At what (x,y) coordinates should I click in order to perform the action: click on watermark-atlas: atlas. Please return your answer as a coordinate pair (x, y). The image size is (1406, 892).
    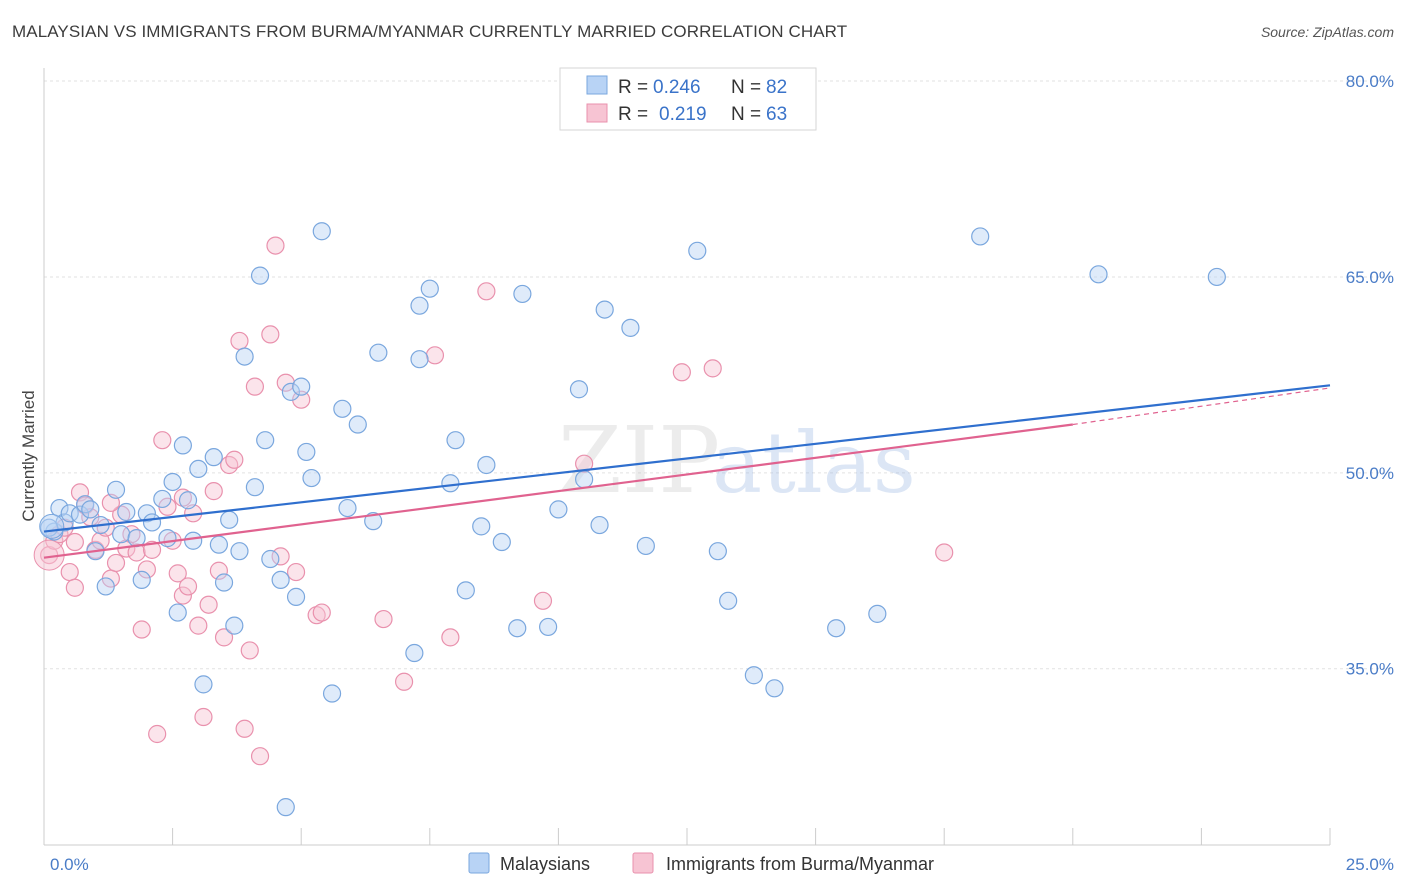
    Looking at the image, I should click on (814, 463).